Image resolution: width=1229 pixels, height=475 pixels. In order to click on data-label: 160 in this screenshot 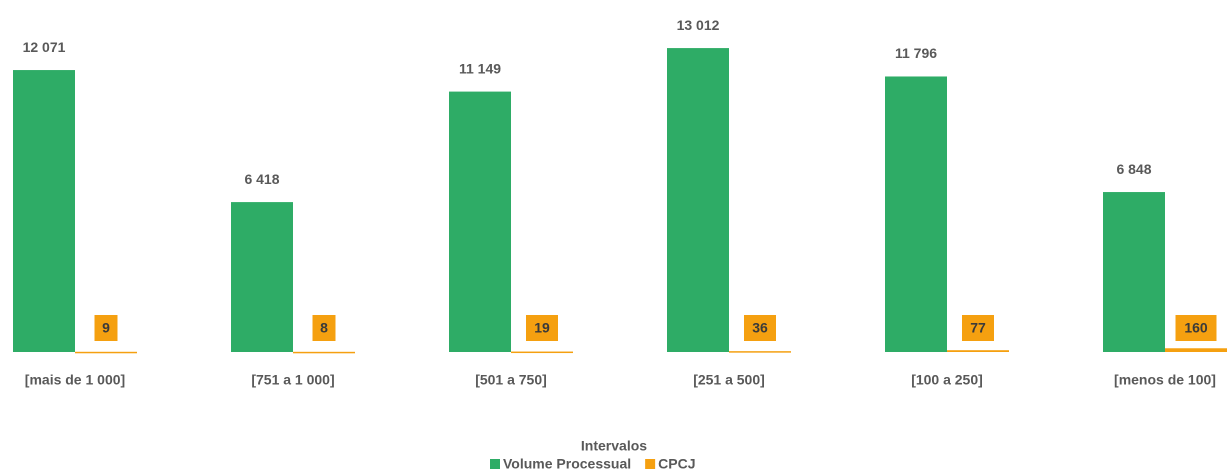, I will do `click(1196, 328)`.